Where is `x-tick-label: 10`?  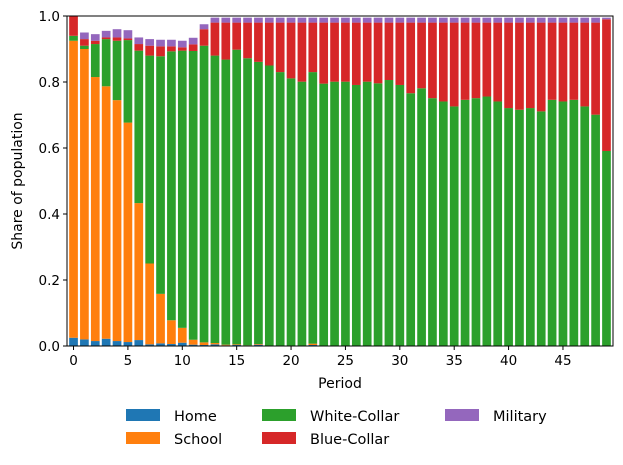
x-tick-label: 10 is located at coordinates (182, 361).